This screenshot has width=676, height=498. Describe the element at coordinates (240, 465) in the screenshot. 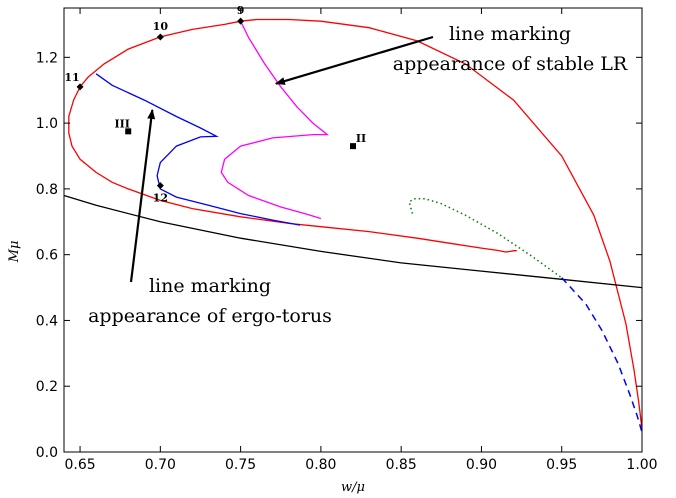

I see `x-tick-label: 0.75` at that location.